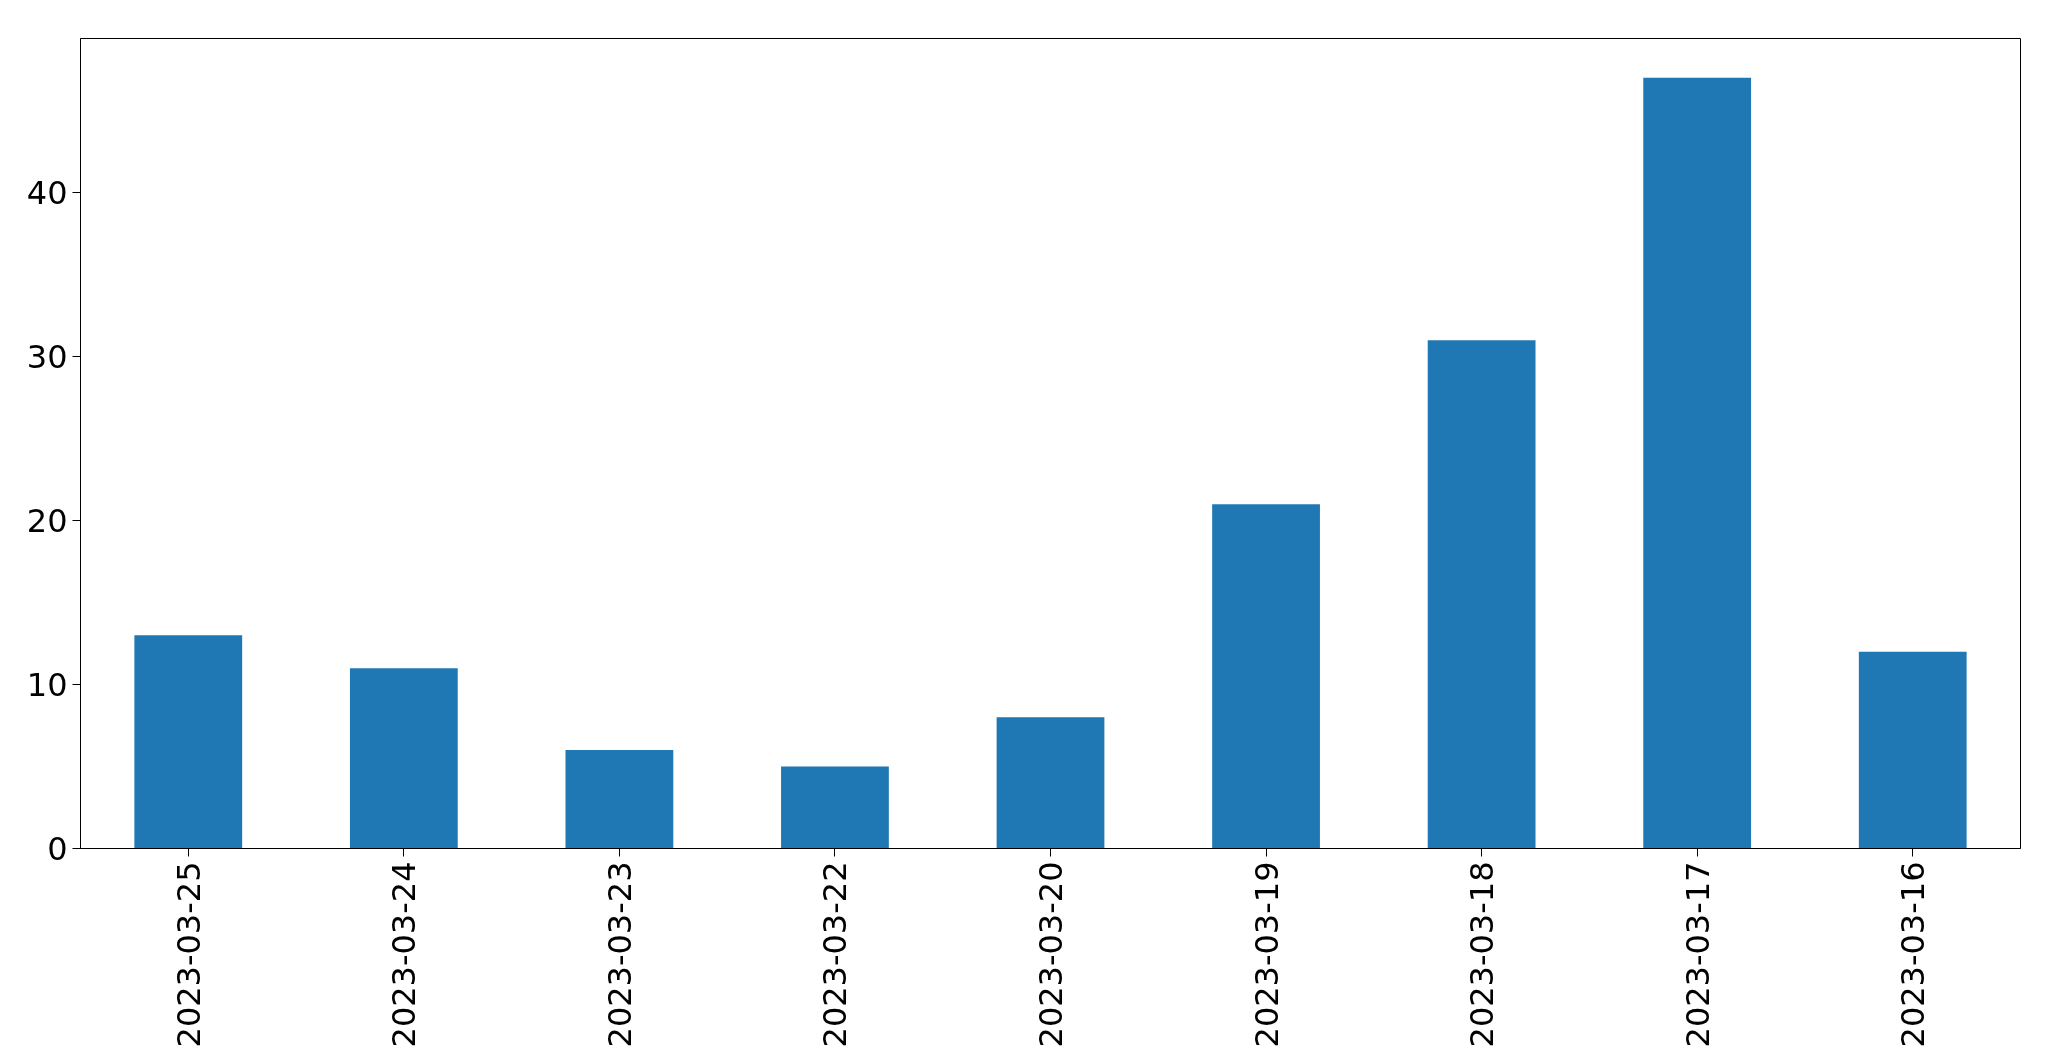 This screenshot has width=2071, height=1061. Describe the element at coordinates (1913, 954) in the screenshot. I see `x-tick-label: 2023-03-16` at that location.